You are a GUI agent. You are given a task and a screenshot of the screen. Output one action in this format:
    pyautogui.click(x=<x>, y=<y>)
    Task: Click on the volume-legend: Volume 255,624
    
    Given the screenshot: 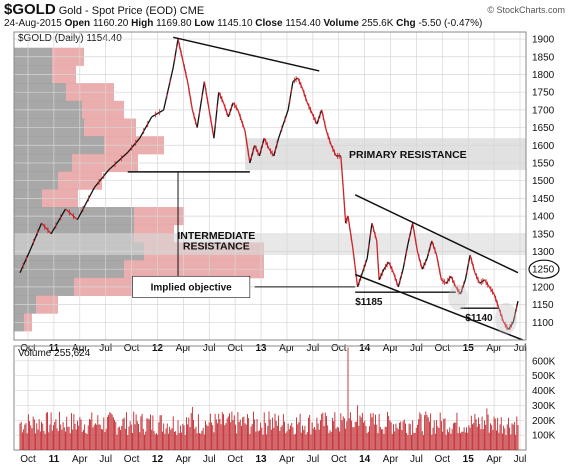 What is the action you would take?
    pyautogui.click(x=54, y=353)
    